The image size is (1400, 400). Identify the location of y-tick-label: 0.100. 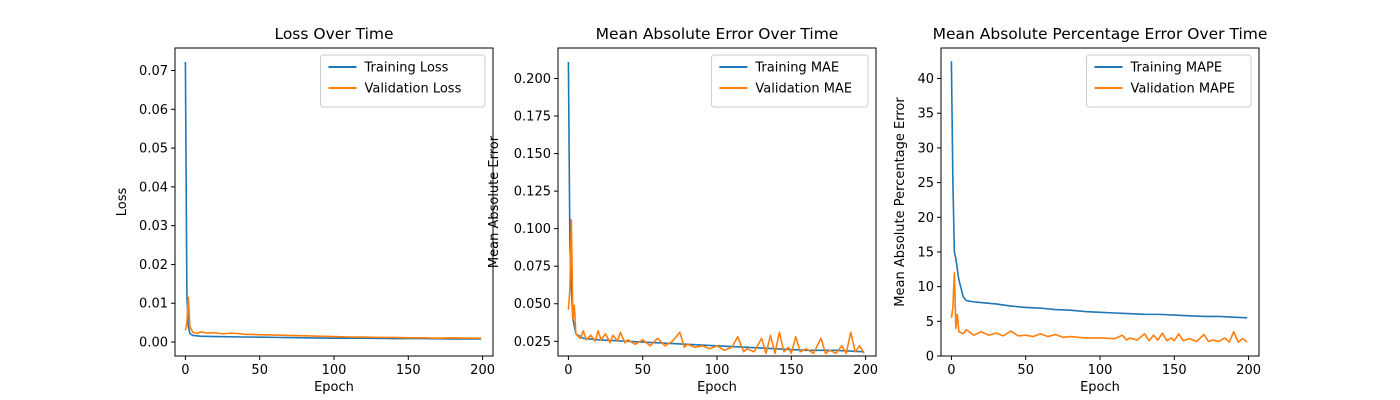
(532, 229).